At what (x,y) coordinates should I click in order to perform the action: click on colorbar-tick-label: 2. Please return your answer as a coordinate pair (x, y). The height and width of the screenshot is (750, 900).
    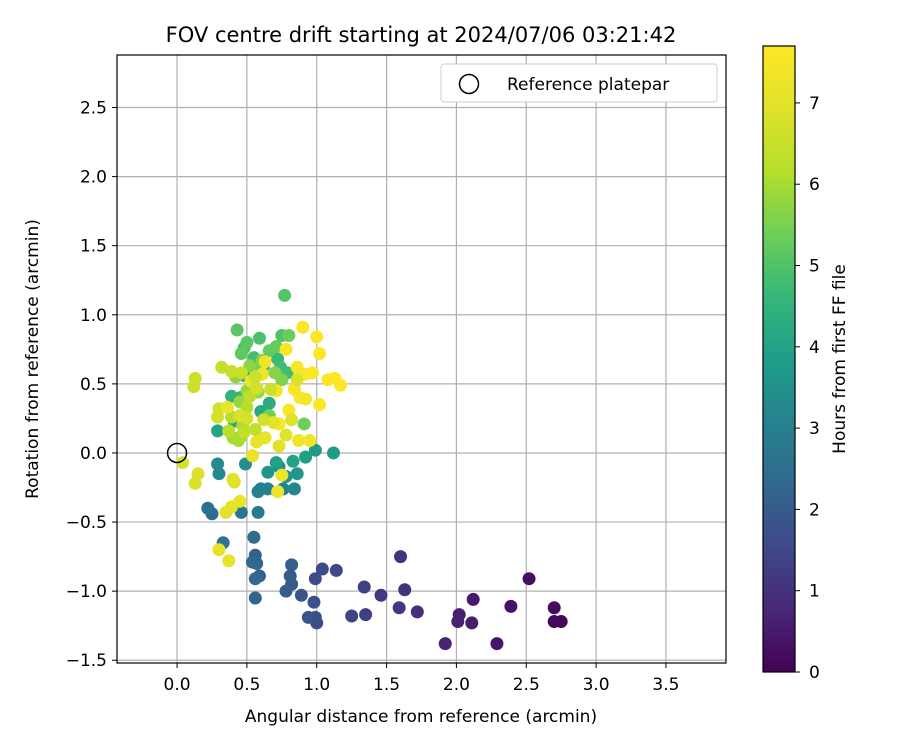
    Looking at the image, I should click on (814, 510).